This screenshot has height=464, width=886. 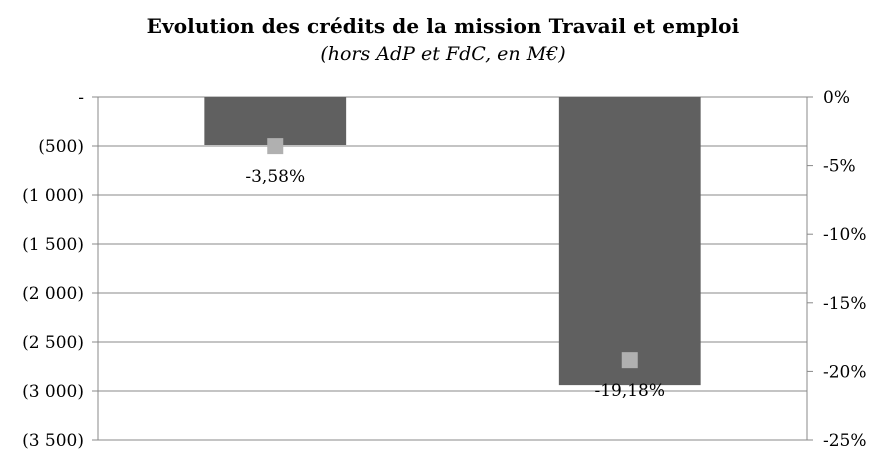 What do you see at coordinates (845, 235) in the screenshot?
I see `right-tick-label: -10%` at bounding box center [845, 235].